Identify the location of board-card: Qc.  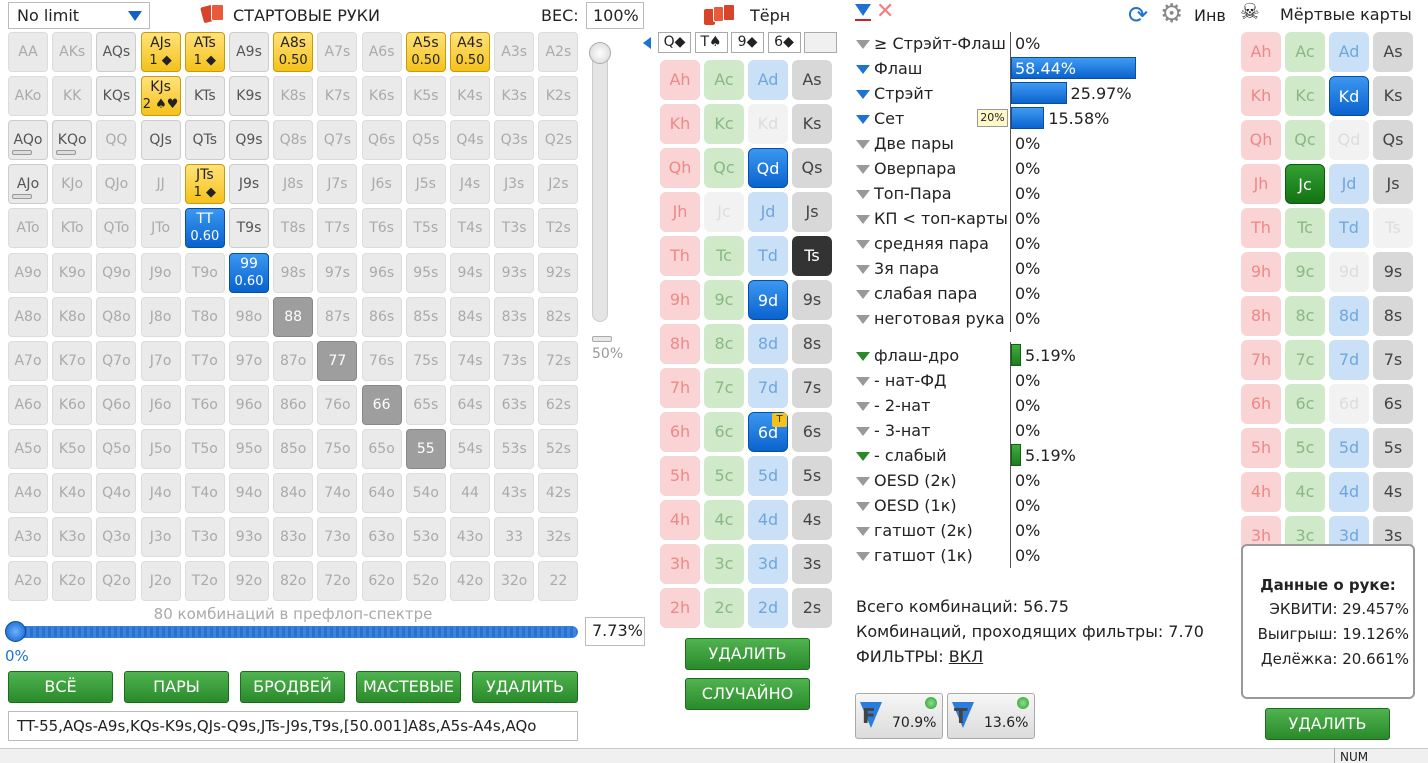
(724, 168).